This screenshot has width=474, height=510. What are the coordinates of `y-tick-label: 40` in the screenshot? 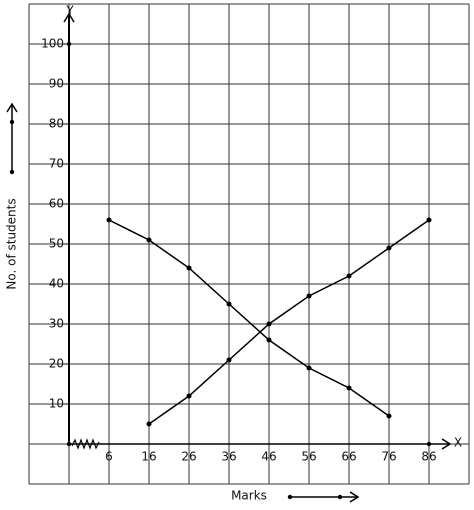 It's located at (56, 284).